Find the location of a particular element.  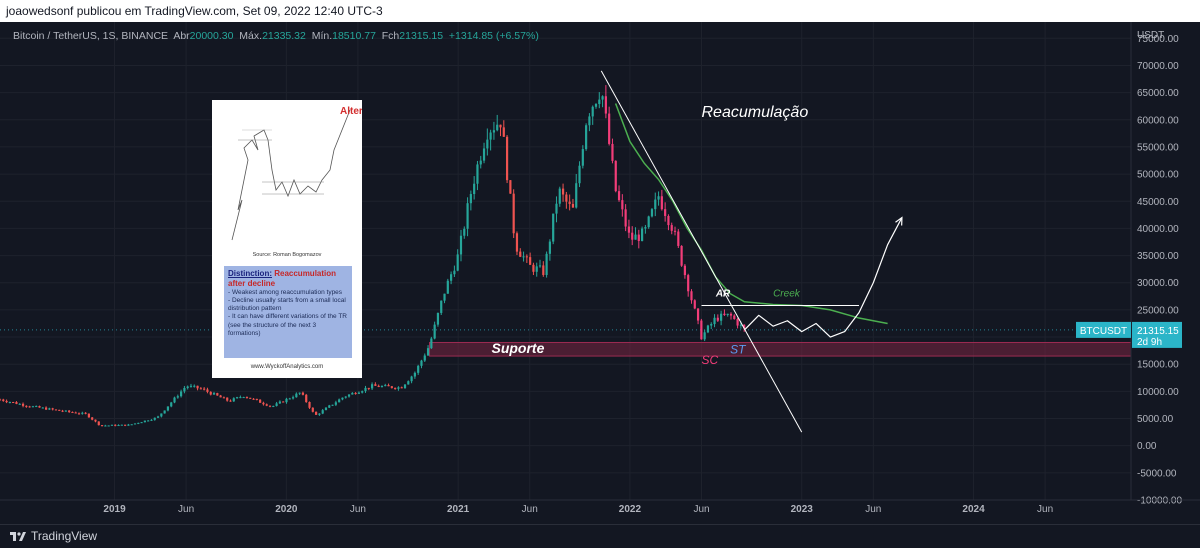

tradingview-brand: TradingView is located at coordinates (53, 536).